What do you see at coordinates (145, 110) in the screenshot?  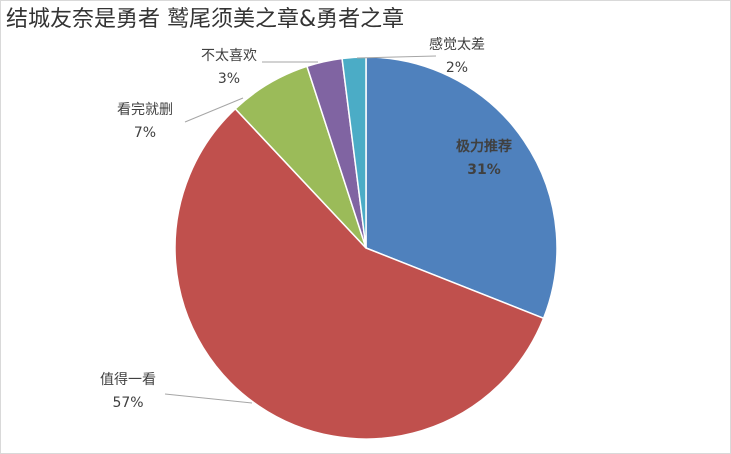 I see `slice-label: 看完就删` at bounding box center [145, 110].